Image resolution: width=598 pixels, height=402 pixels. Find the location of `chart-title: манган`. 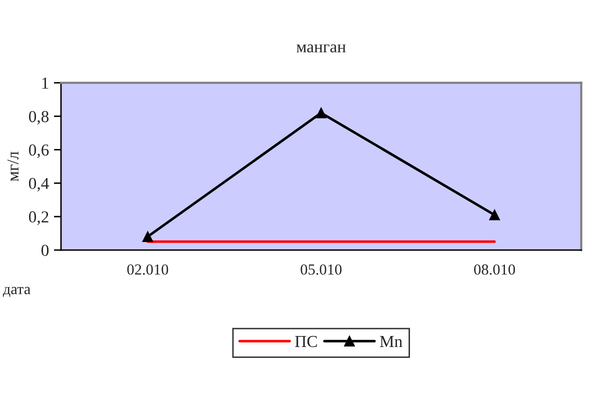

chart-title: манган is located at coordinates (321, 48).